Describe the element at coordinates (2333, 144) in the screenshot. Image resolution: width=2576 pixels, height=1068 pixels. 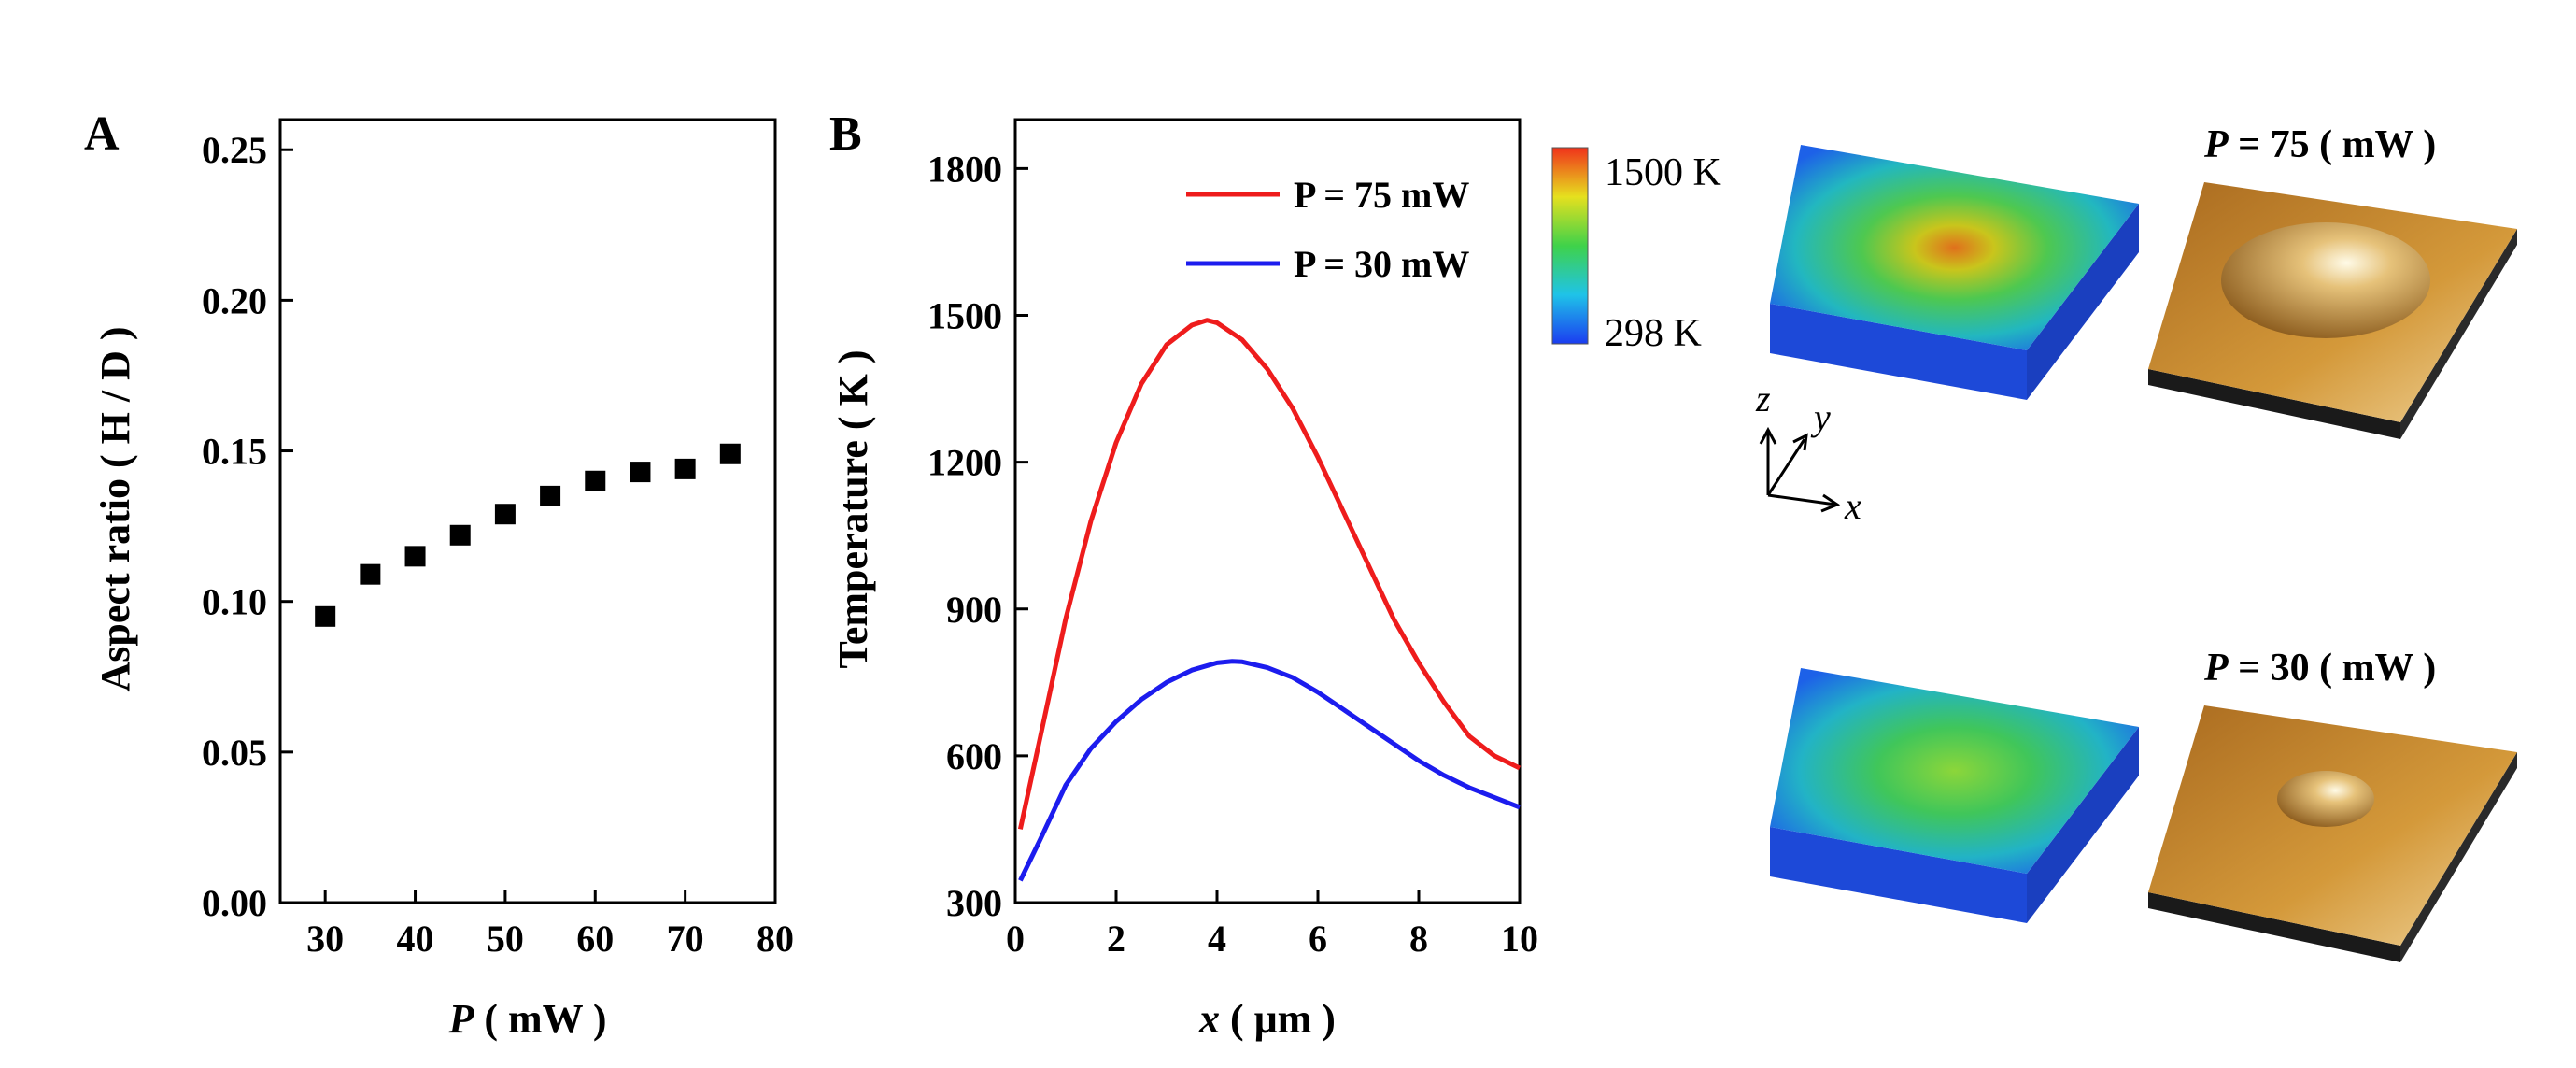
I see `render-title-75mw-rest: = 75 ( mW )` at that location.